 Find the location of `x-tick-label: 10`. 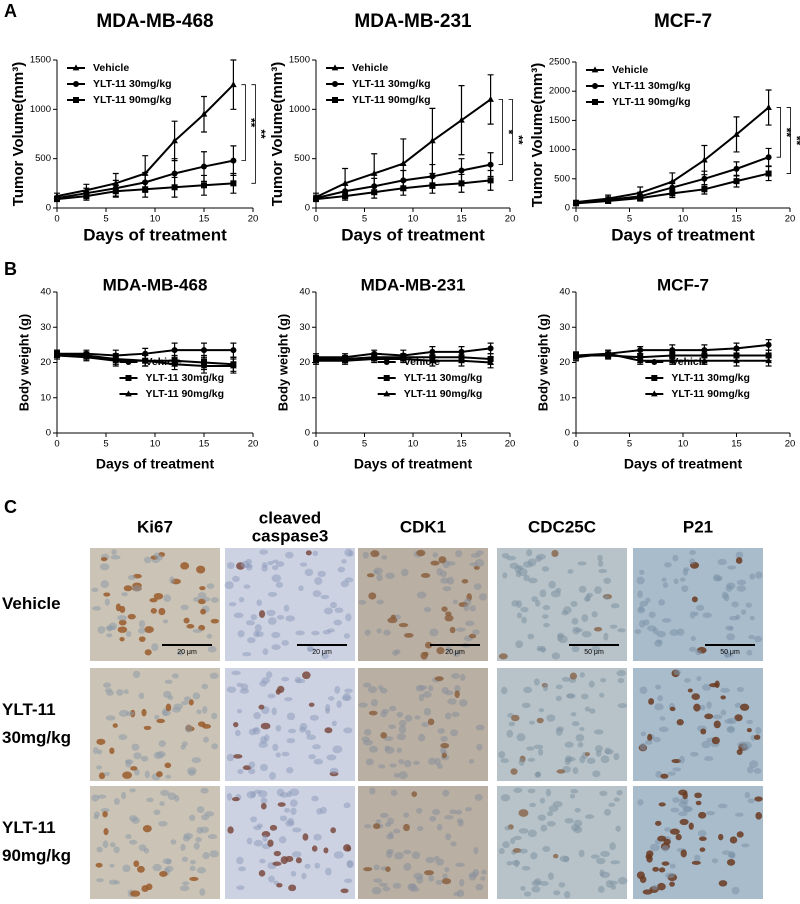

x-tick-label: 10 is located at coordinates (683, 219).